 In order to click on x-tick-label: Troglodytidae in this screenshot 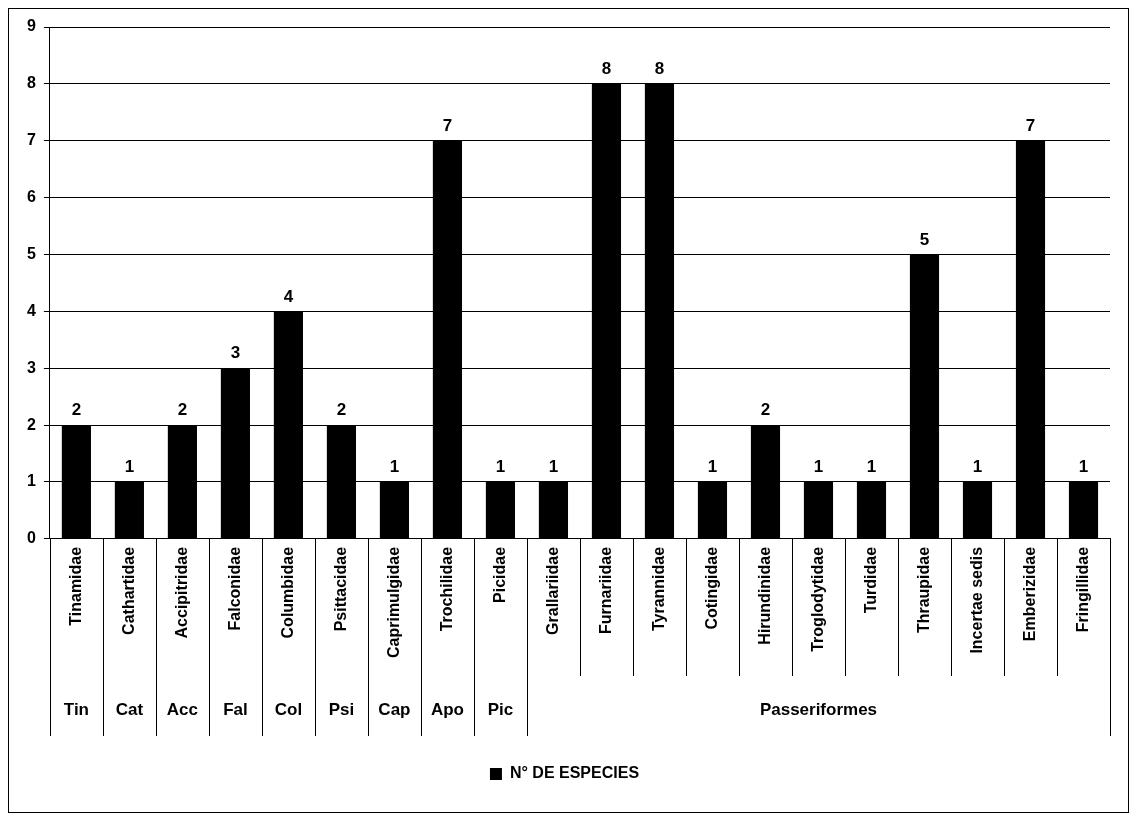, I will do `click(817, 599)`.